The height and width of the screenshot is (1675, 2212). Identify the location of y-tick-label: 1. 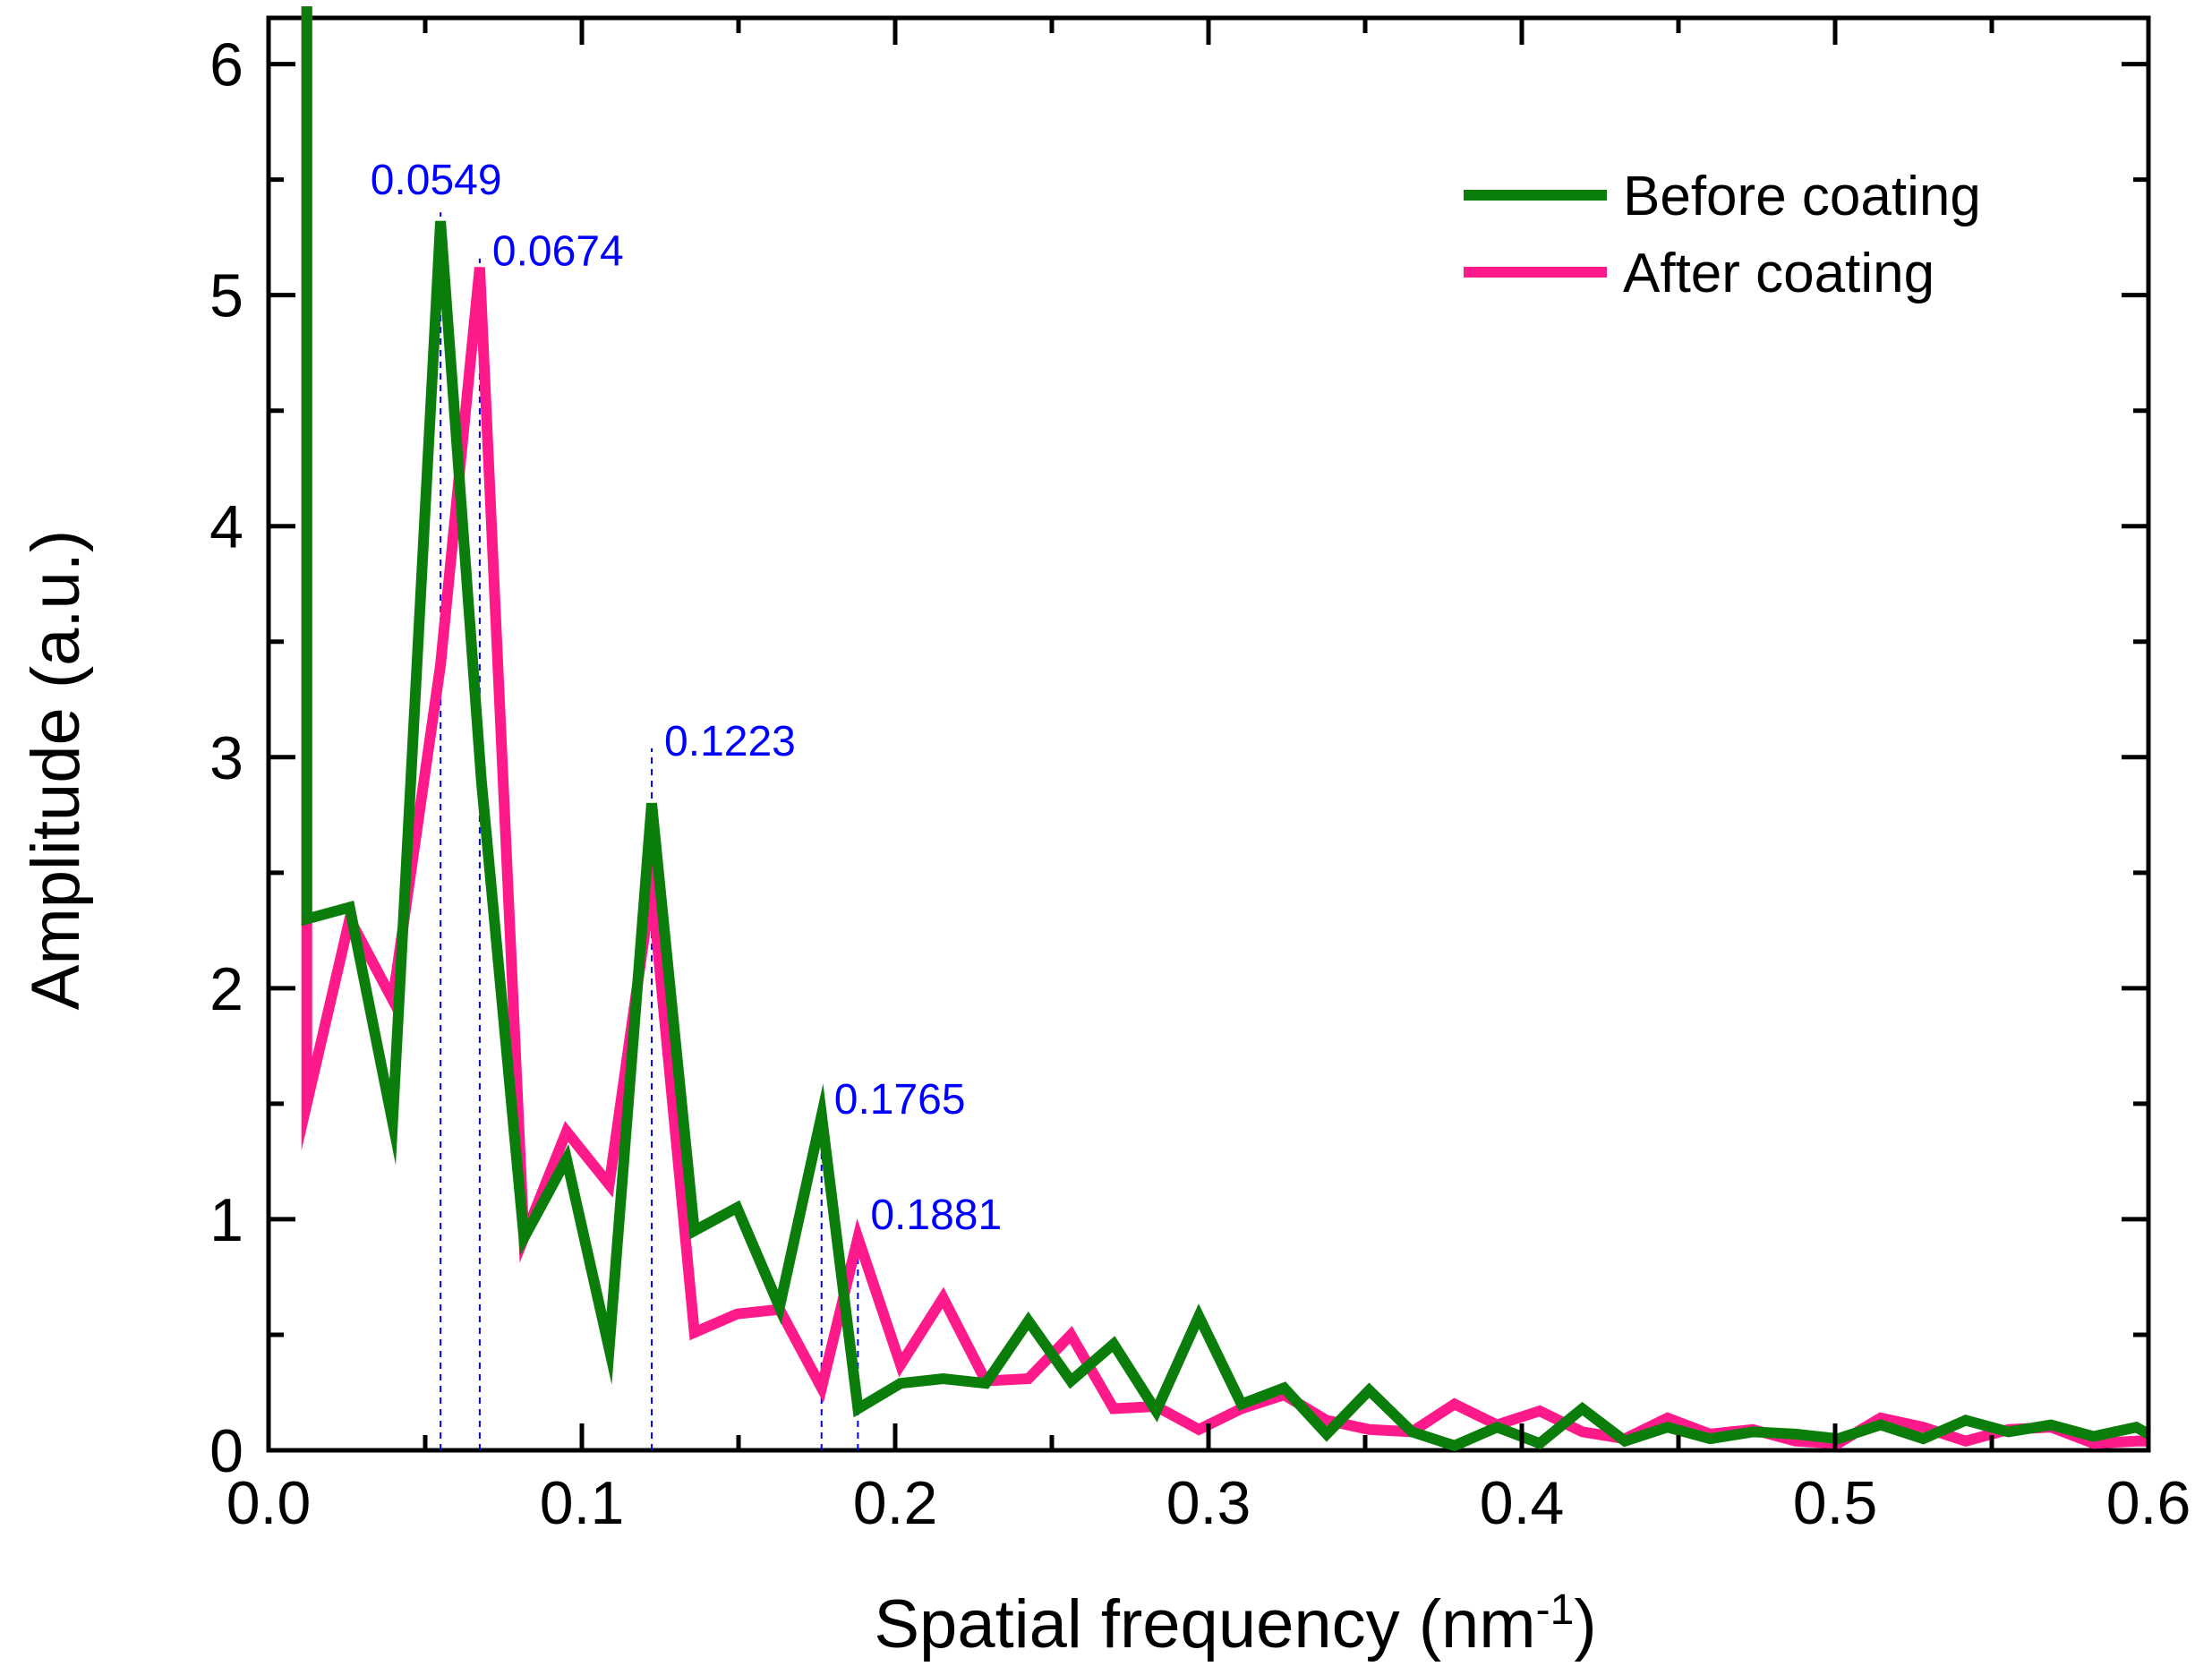
(226, 1220).